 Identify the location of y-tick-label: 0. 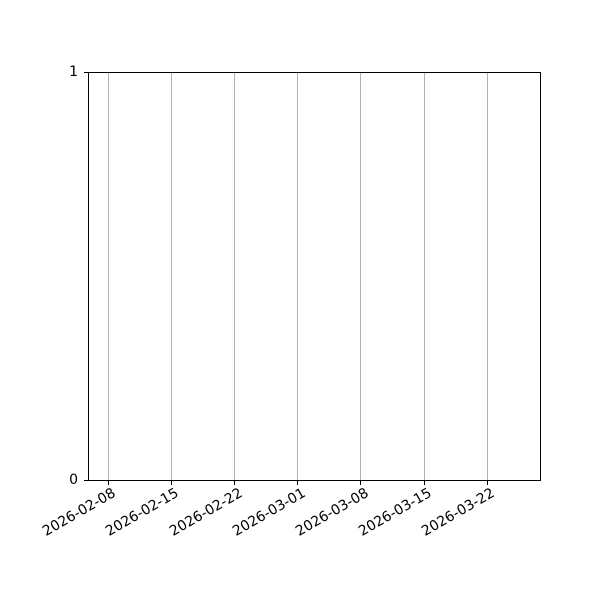
(73, 479).